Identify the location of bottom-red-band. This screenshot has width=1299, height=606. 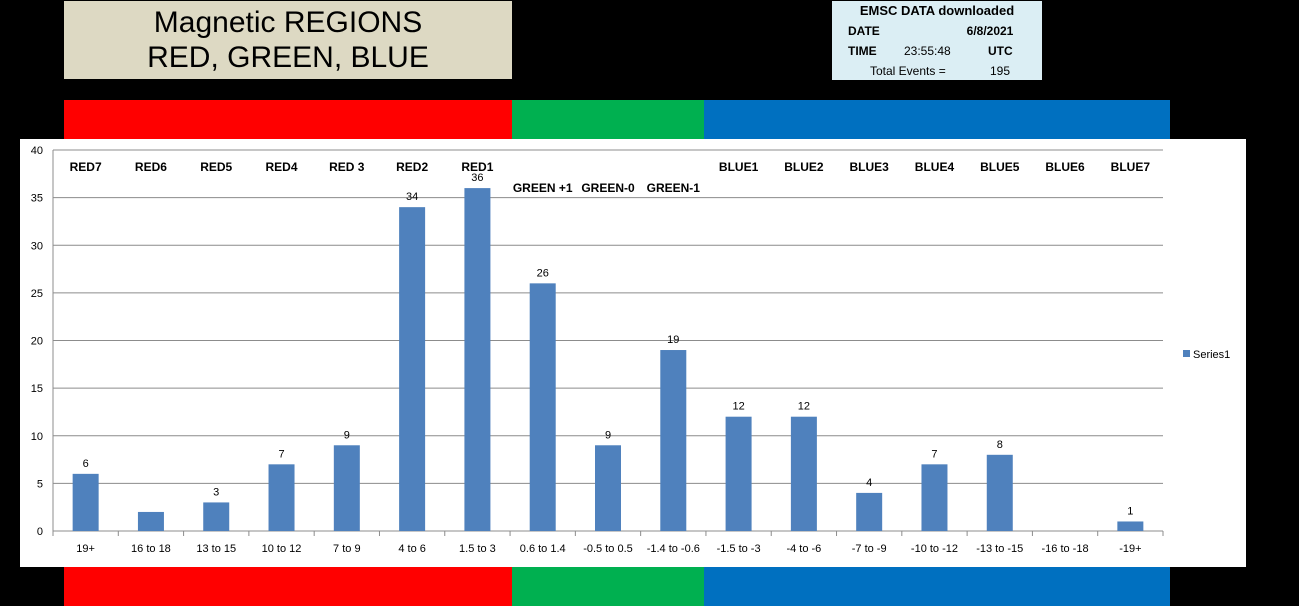
(288, 586).